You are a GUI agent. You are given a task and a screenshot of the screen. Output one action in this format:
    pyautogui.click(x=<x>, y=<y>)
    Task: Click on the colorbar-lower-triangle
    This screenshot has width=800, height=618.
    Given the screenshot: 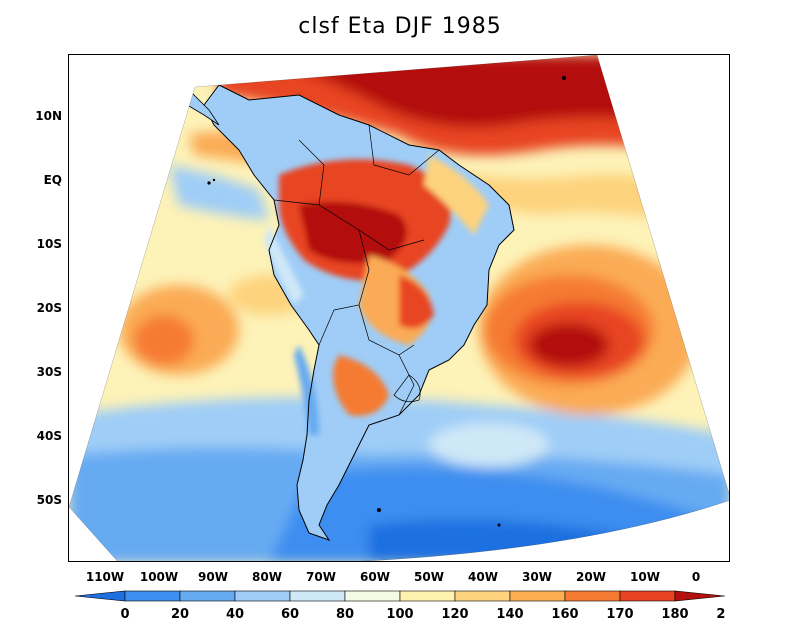 What is the action you would take?
    pyautogui.click(x=100, y=596)
    